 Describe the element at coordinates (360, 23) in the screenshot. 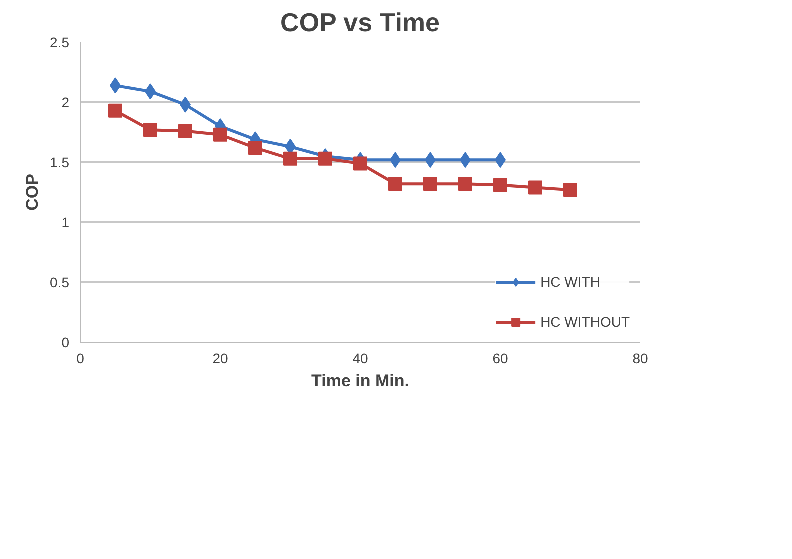

I see `chart-title: COP vs Time` at that location.